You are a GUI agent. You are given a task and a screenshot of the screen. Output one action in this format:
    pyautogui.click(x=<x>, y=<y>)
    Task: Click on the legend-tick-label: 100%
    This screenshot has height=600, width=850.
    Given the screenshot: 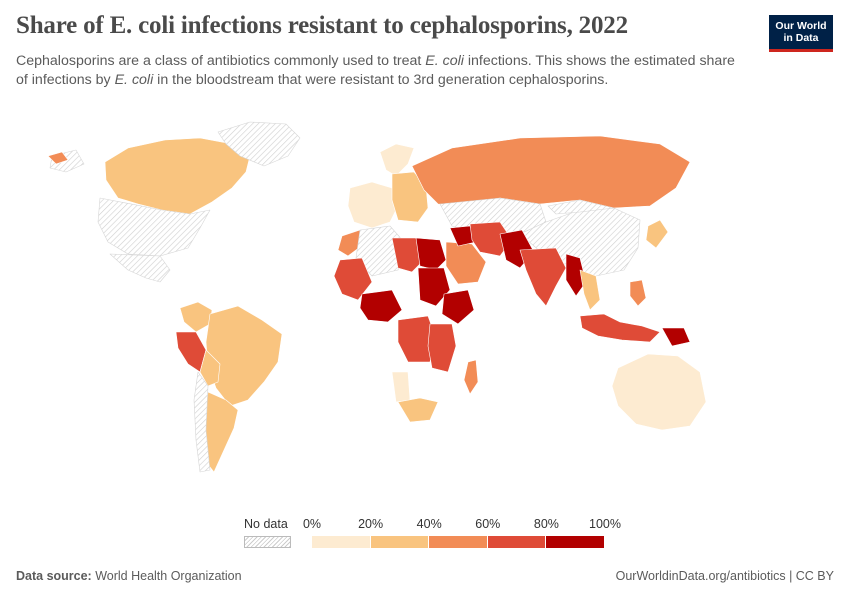 What is the action you would take?
    pyautogui.click(x=605, y=524)
    